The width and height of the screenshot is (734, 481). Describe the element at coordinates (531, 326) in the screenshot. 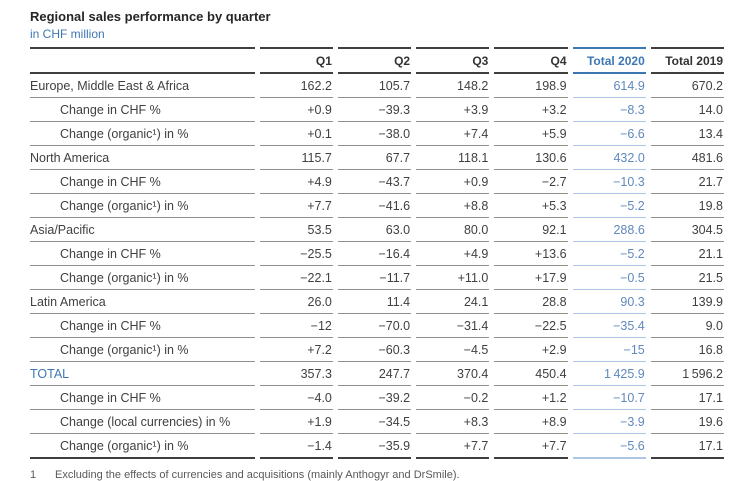

I see `value-cell: −22.5` at that location.